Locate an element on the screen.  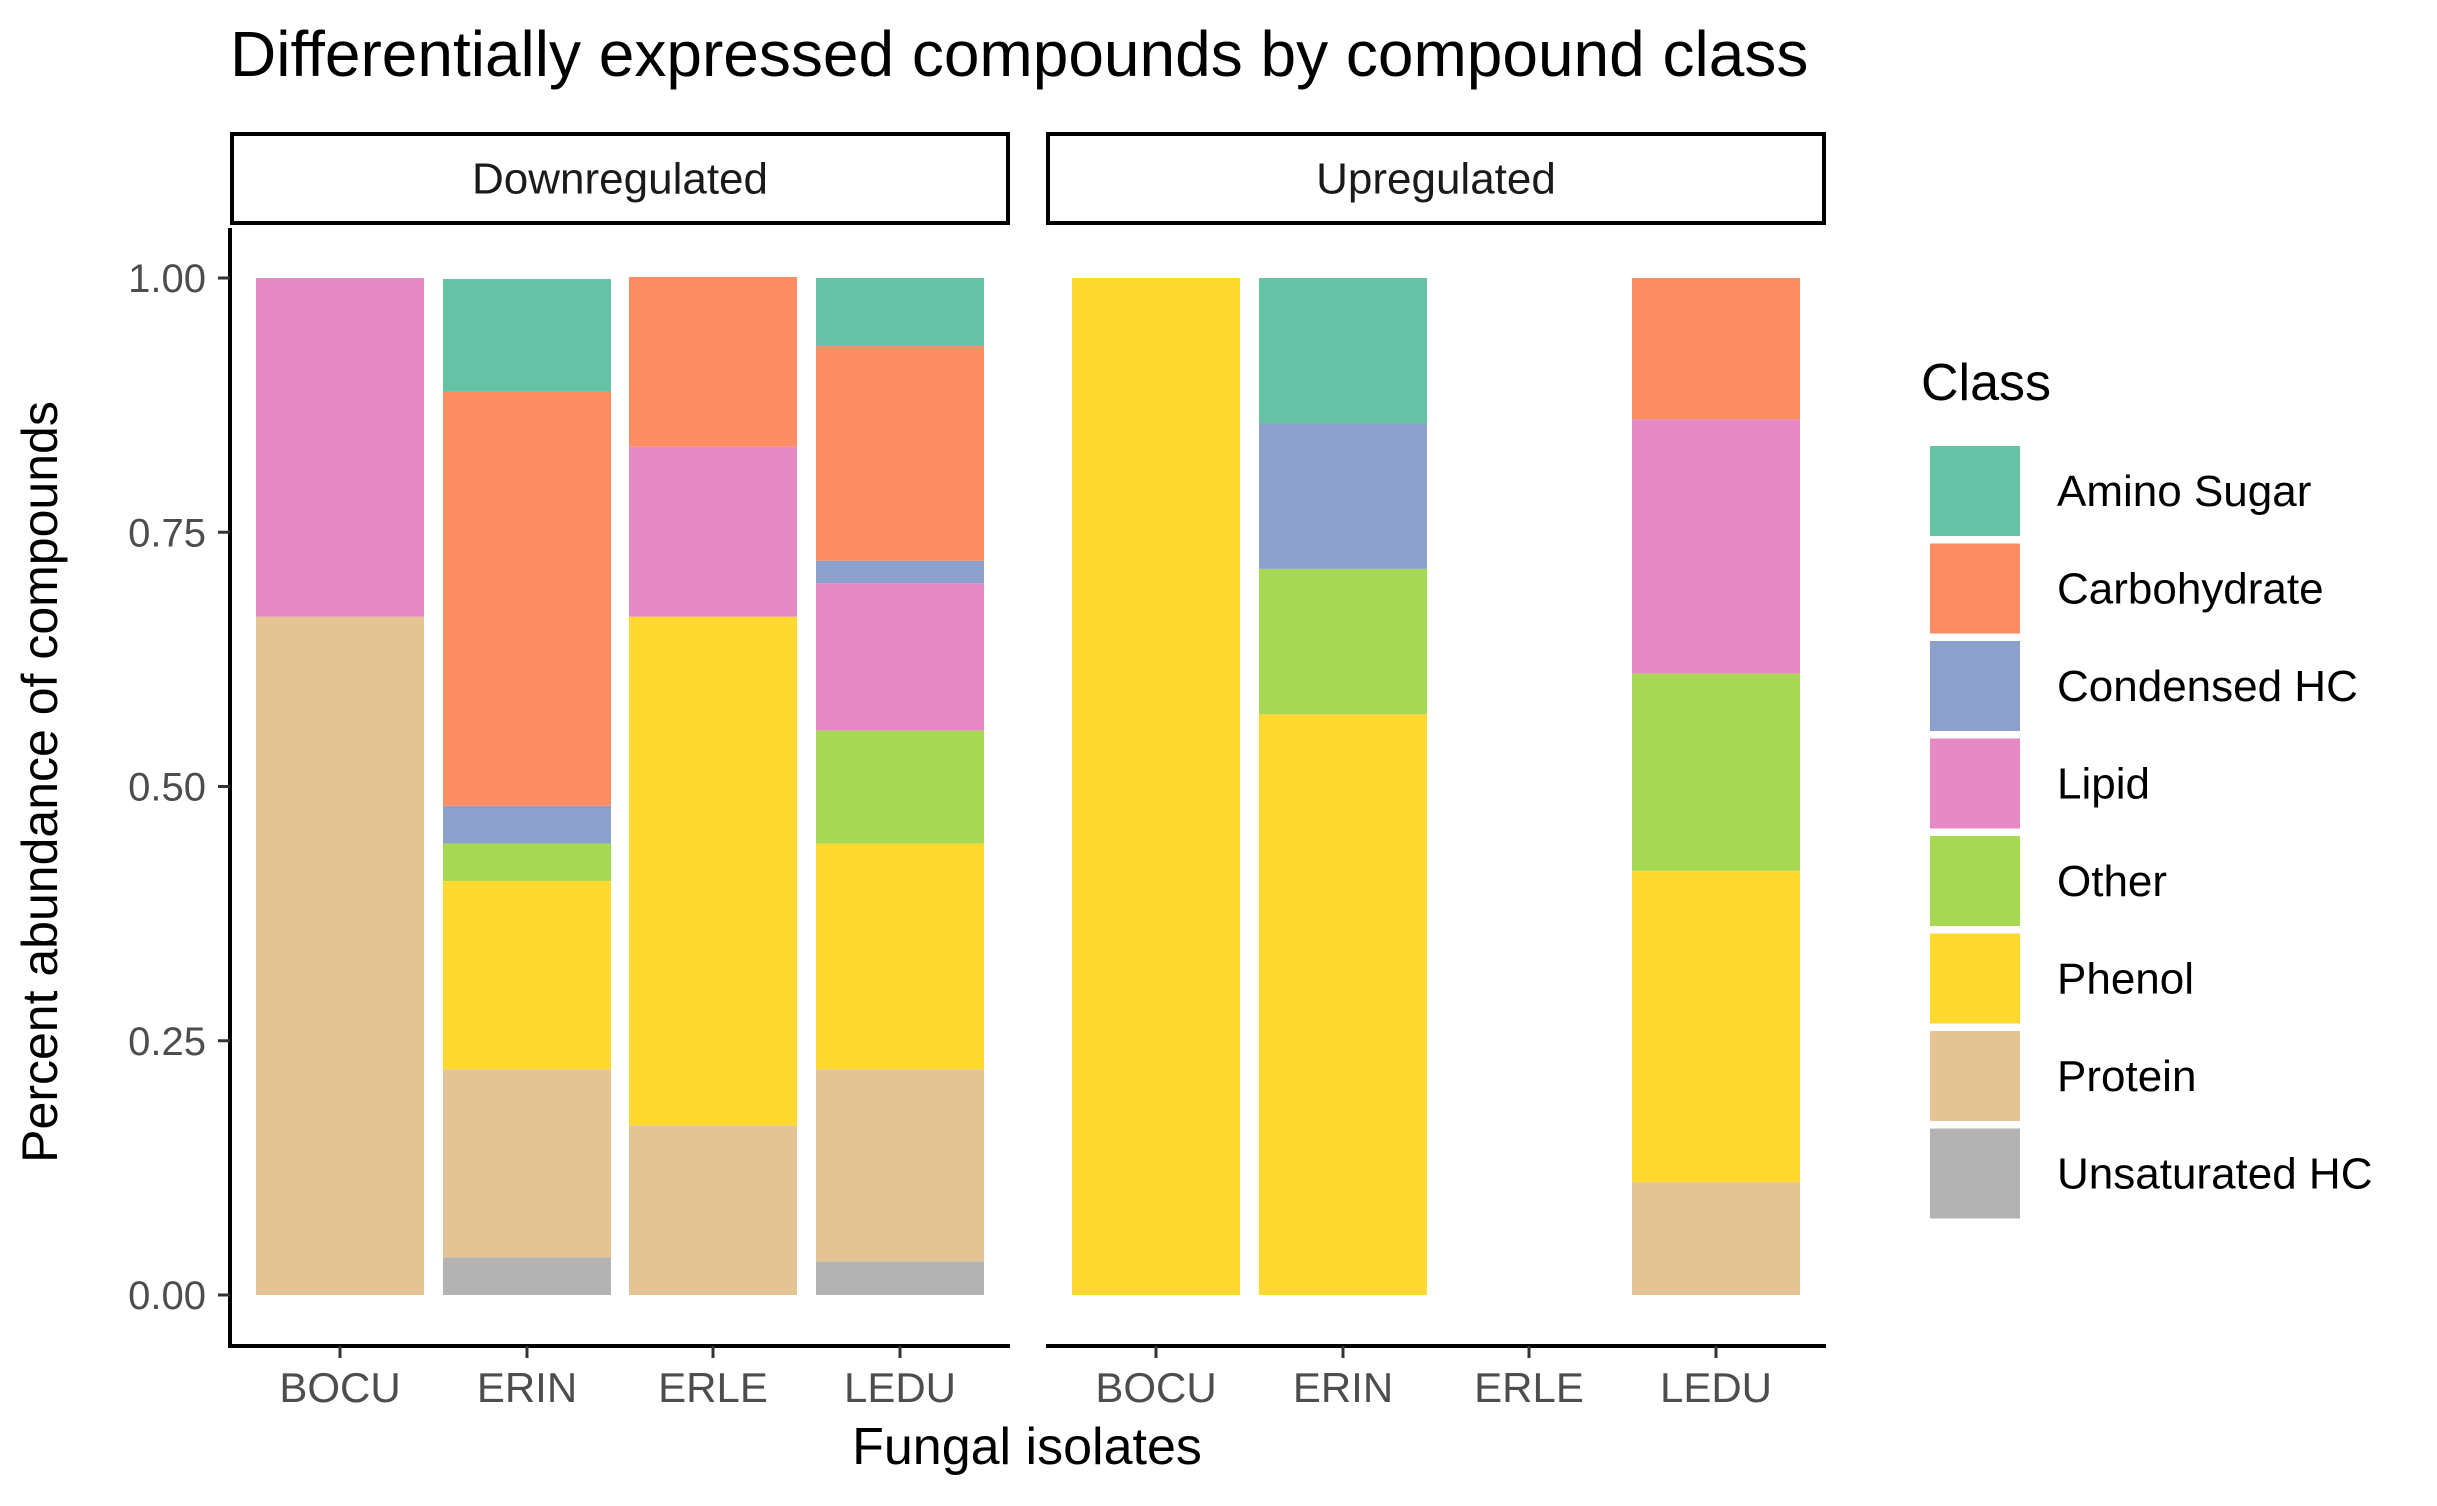
bar-segment-bocu-protein is located at coordinates (340, 955).